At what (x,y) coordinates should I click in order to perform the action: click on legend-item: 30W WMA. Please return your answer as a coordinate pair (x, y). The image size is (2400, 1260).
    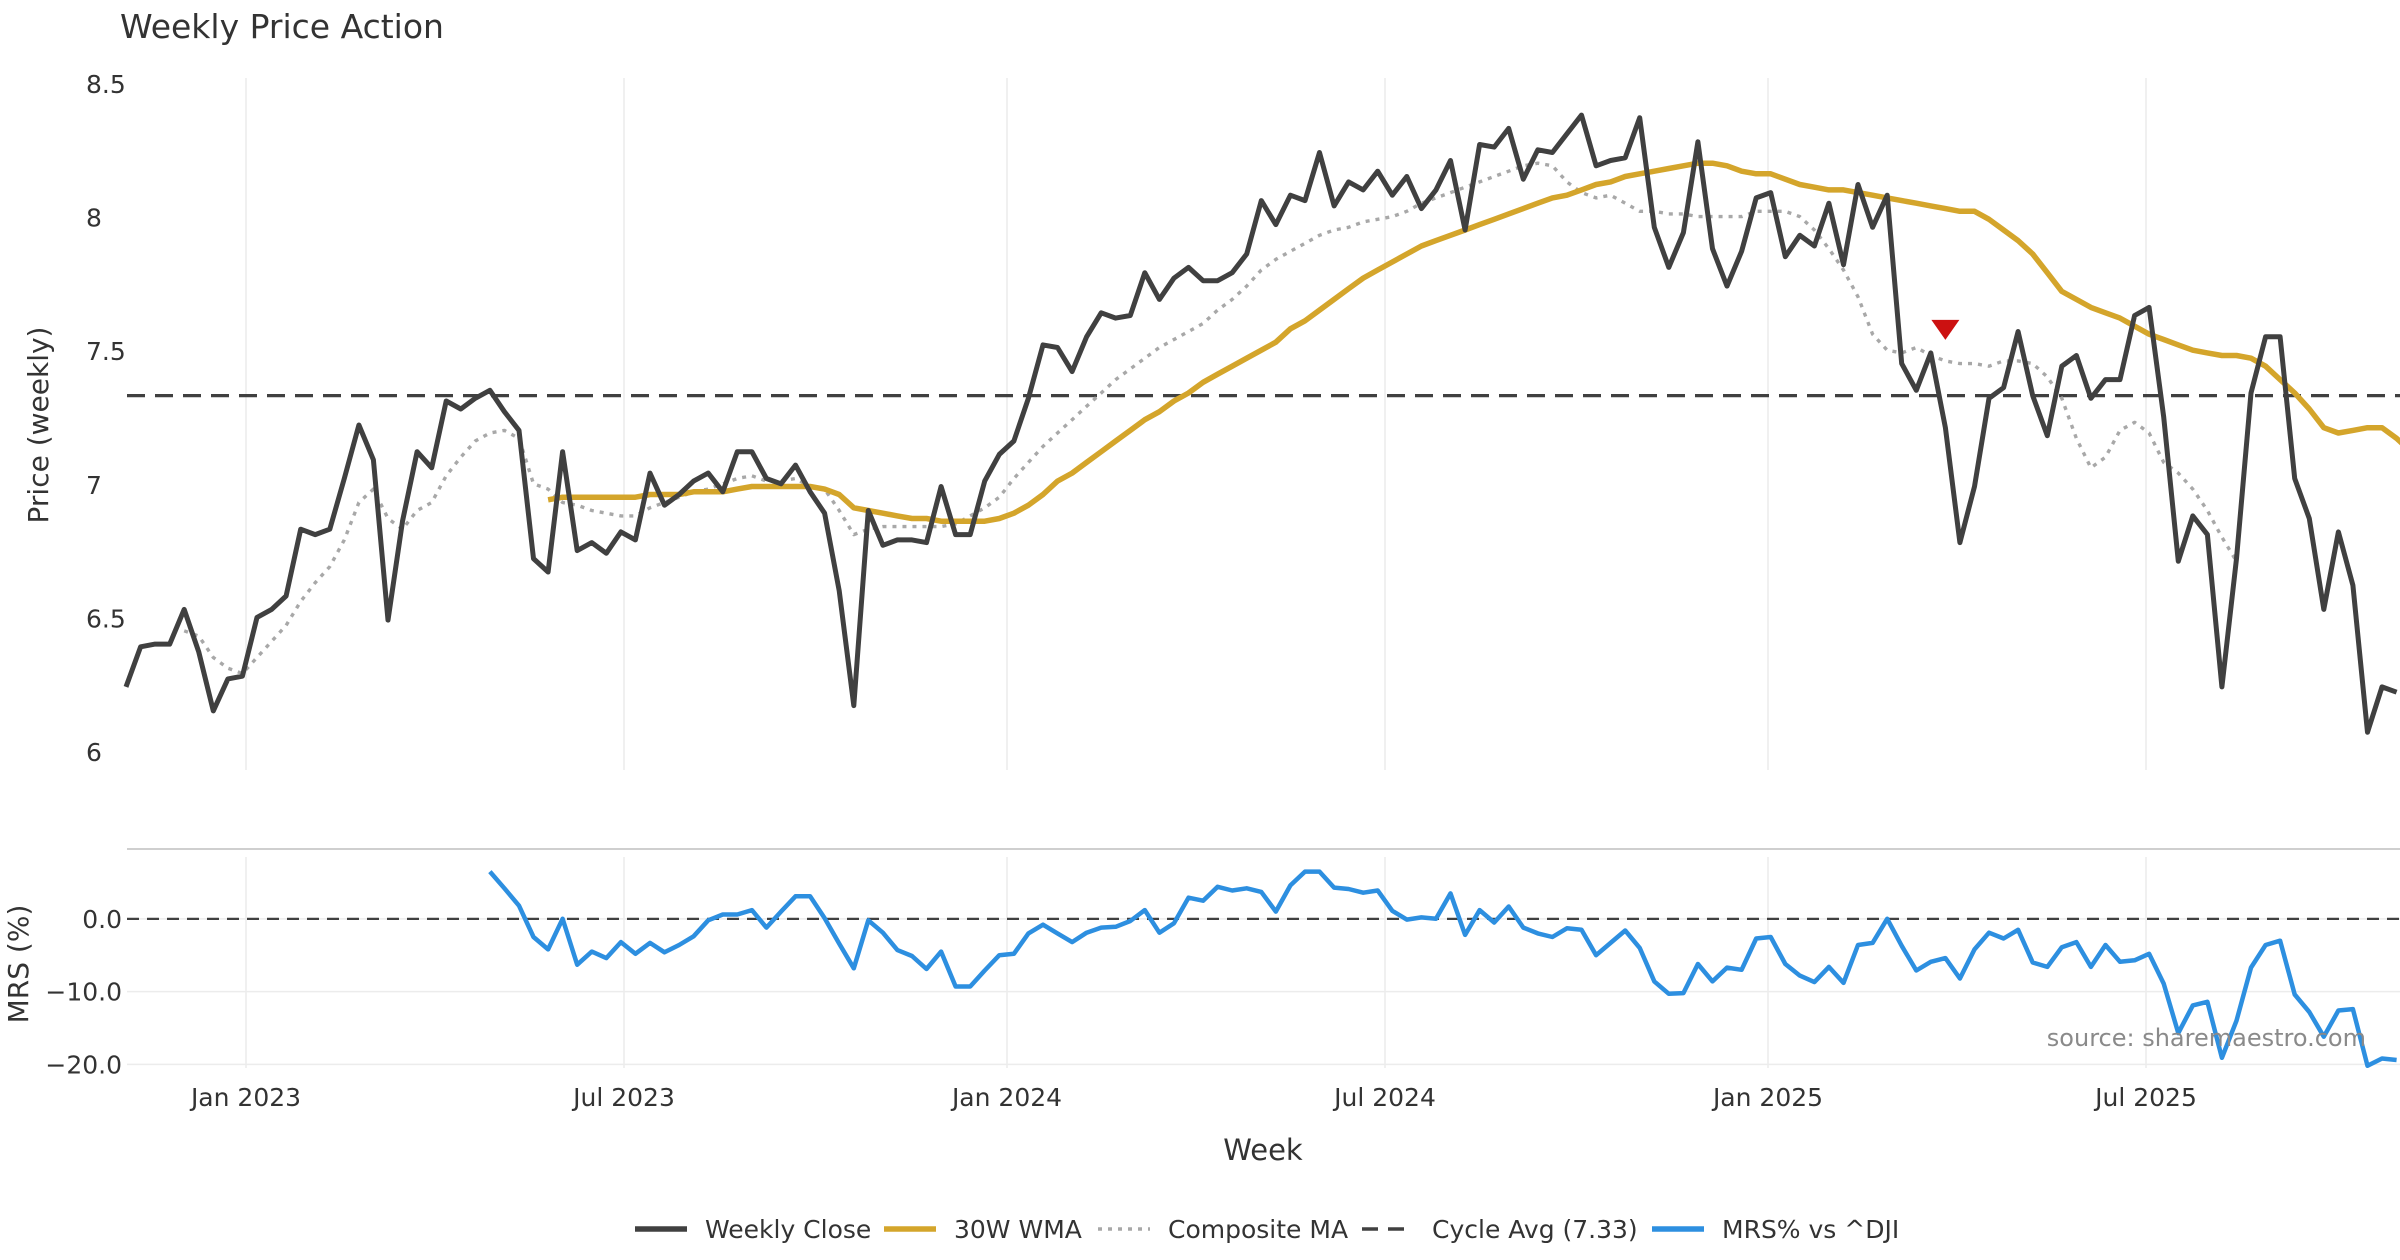
    Looking at the image, I should click on (983, 1229).